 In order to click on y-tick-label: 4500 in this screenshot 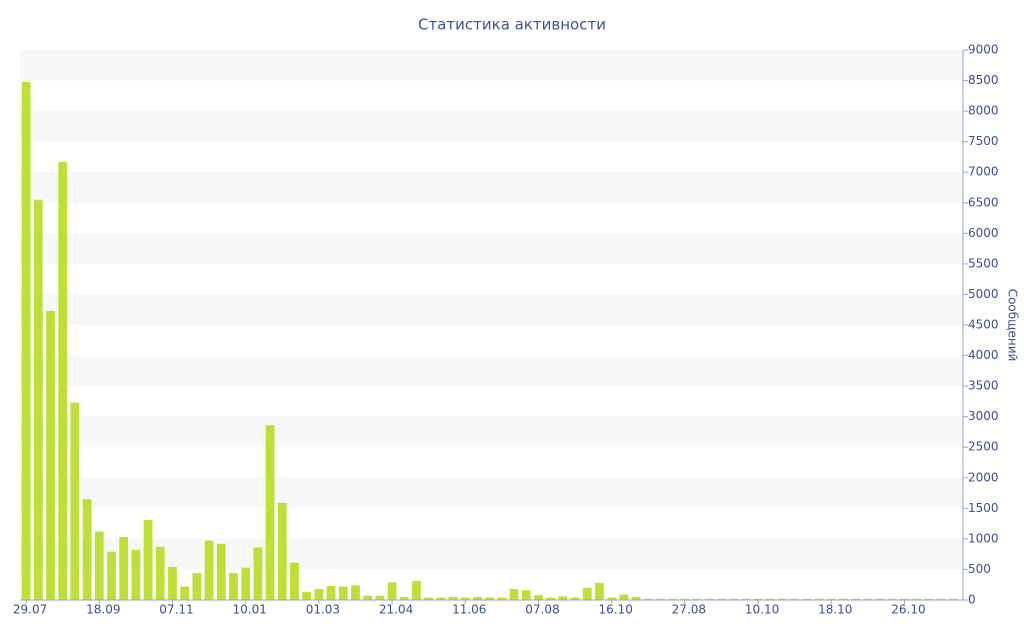, I will do `click(983, 325)`.